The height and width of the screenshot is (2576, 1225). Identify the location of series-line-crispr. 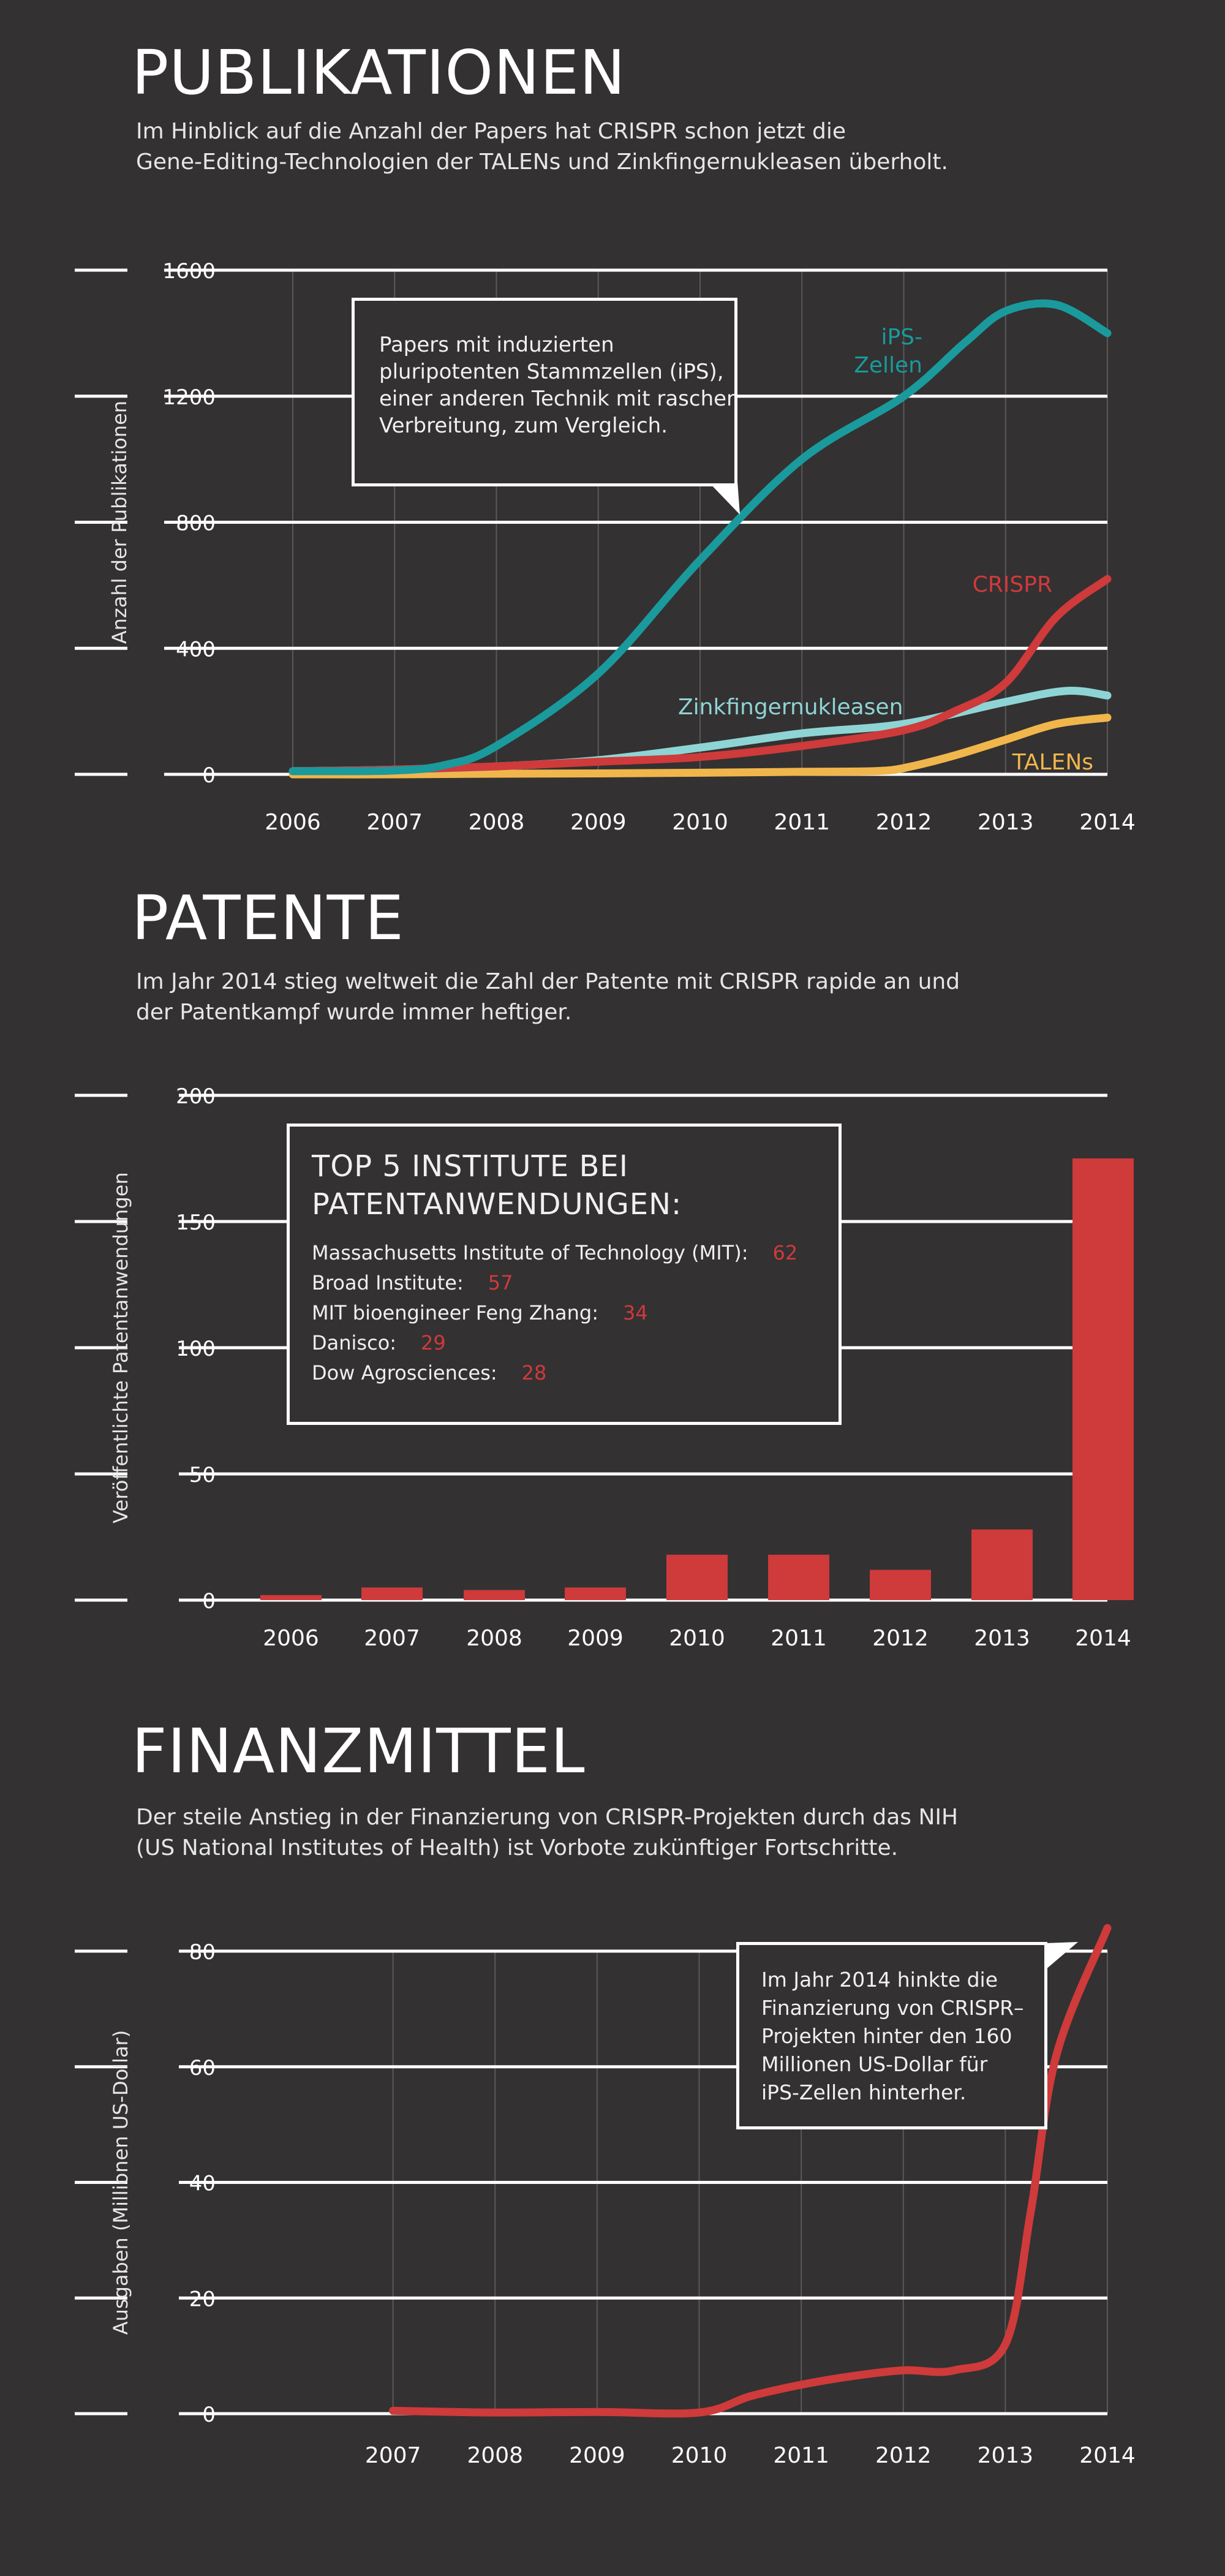
(700, 675).